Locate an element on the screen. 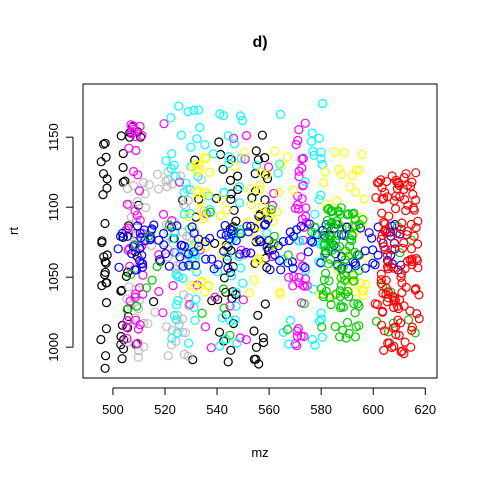  x-tick-label: 600 is located at coordinates (373, 409).